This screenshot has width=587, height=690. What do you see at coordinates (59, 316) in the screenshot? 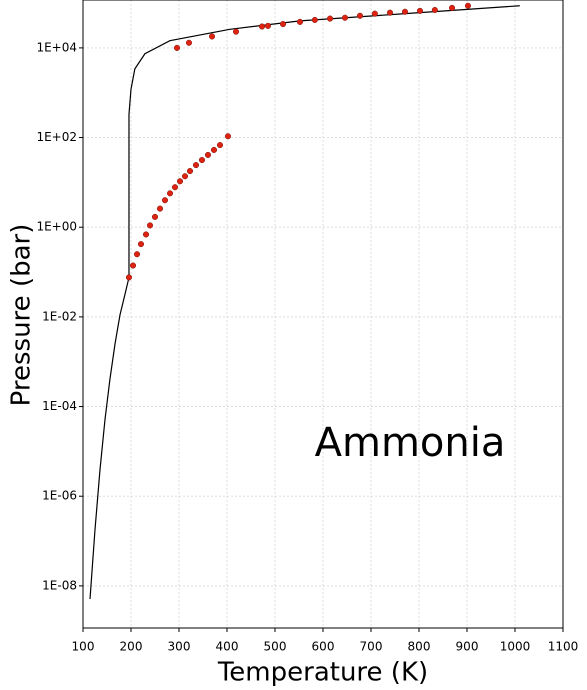
I see `y-tick-label: 1E-02` at bounding box center [59, 316].